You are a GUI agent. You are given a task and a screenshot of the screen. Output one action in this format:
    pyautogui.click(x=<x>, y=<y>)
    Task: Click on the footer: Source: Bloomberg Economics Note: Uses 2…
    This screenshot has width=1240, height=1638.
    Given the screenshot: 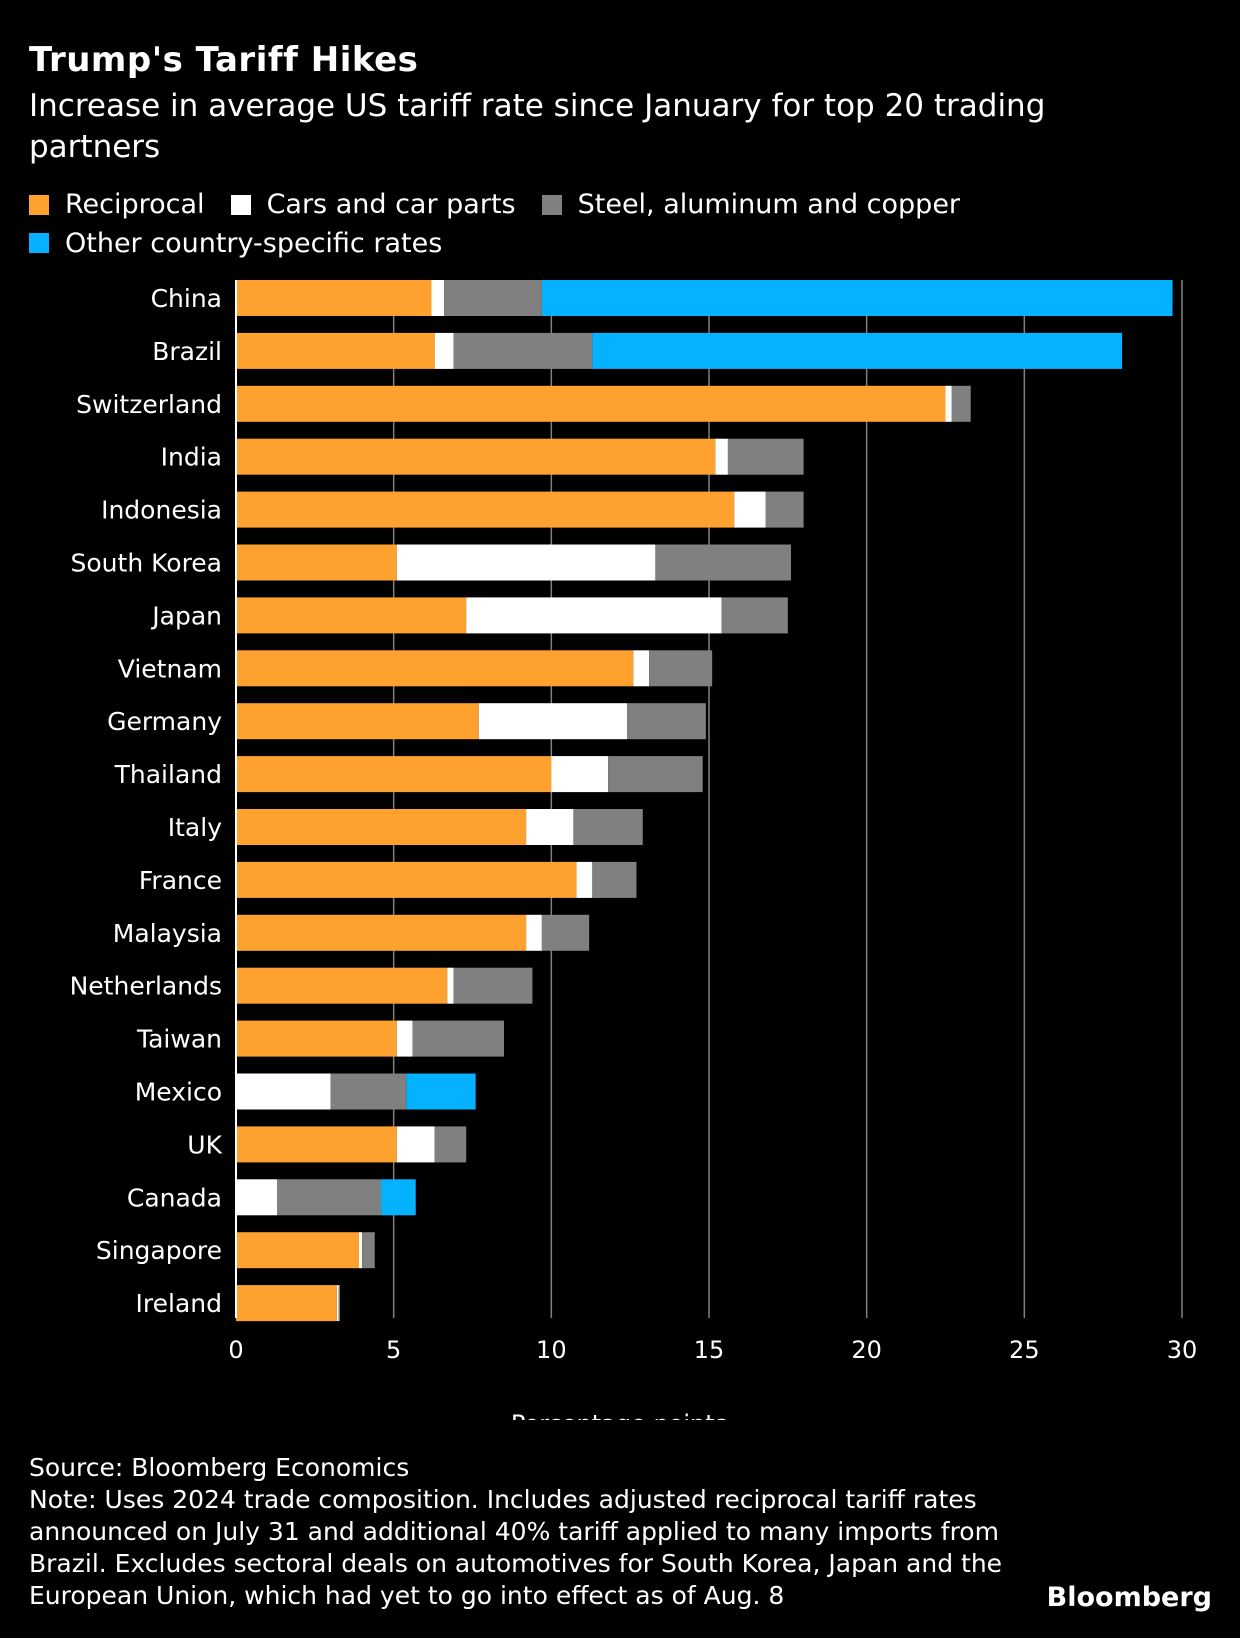 What is the action you would take?
    pyautogui.click(x=534, y=1532)
    